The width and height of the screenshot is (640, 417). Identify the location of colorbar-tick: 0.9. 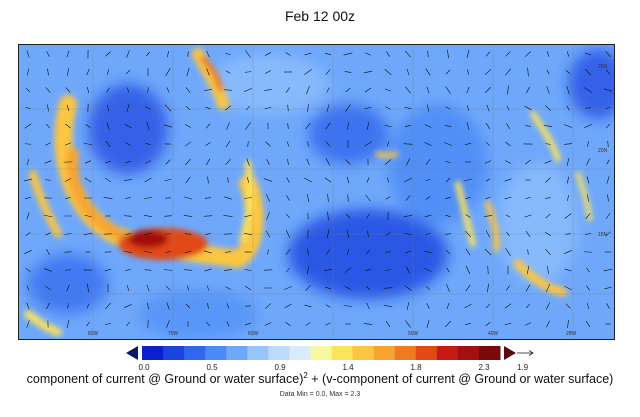
(280, 367).